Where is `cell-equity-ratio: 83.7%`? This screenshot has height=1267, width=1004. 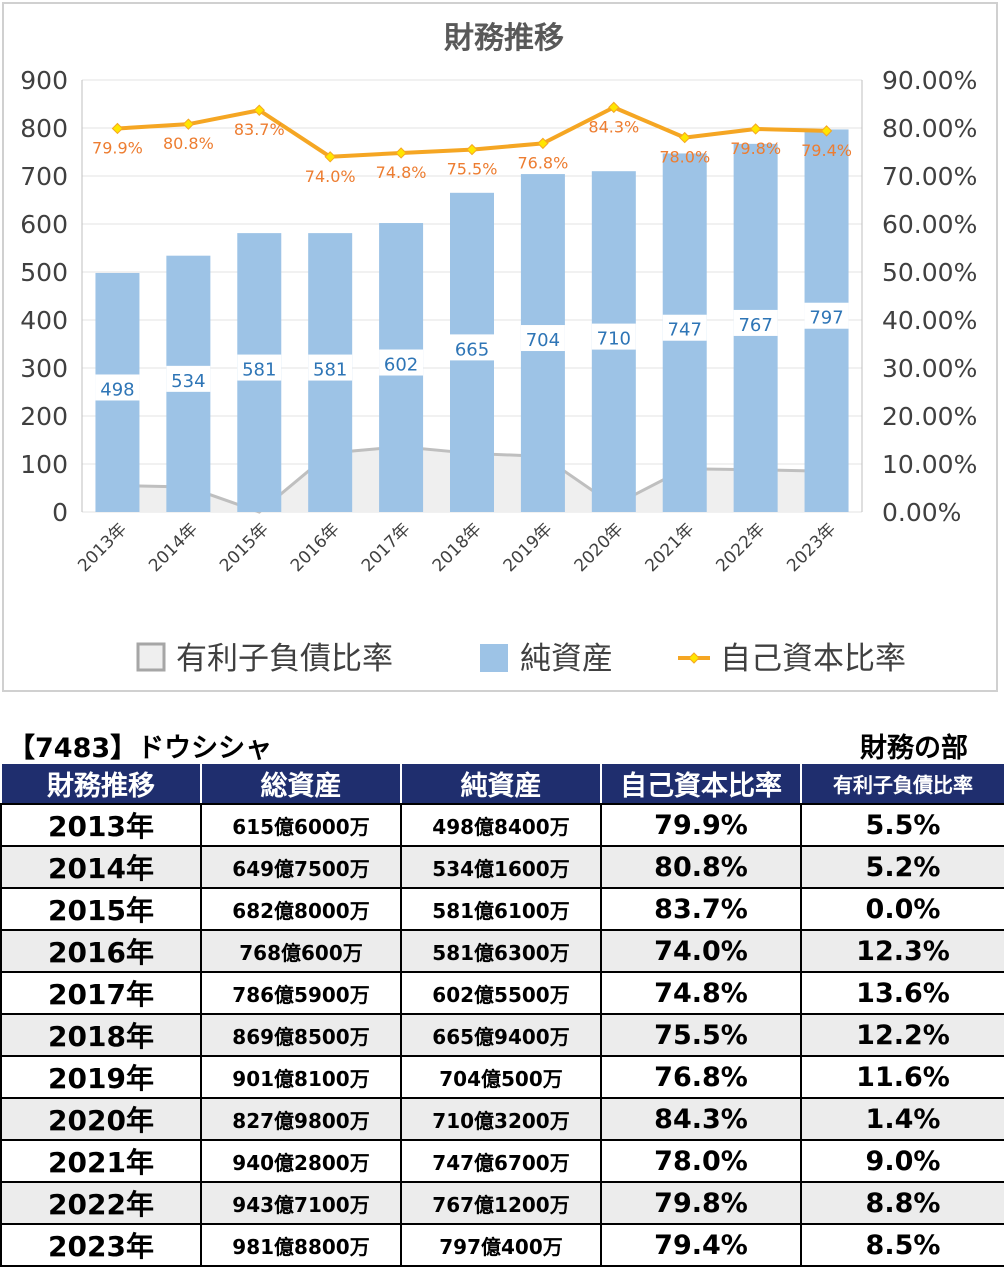
cell-equity-ratio: 83.7% is located at coordinates (701, 909).